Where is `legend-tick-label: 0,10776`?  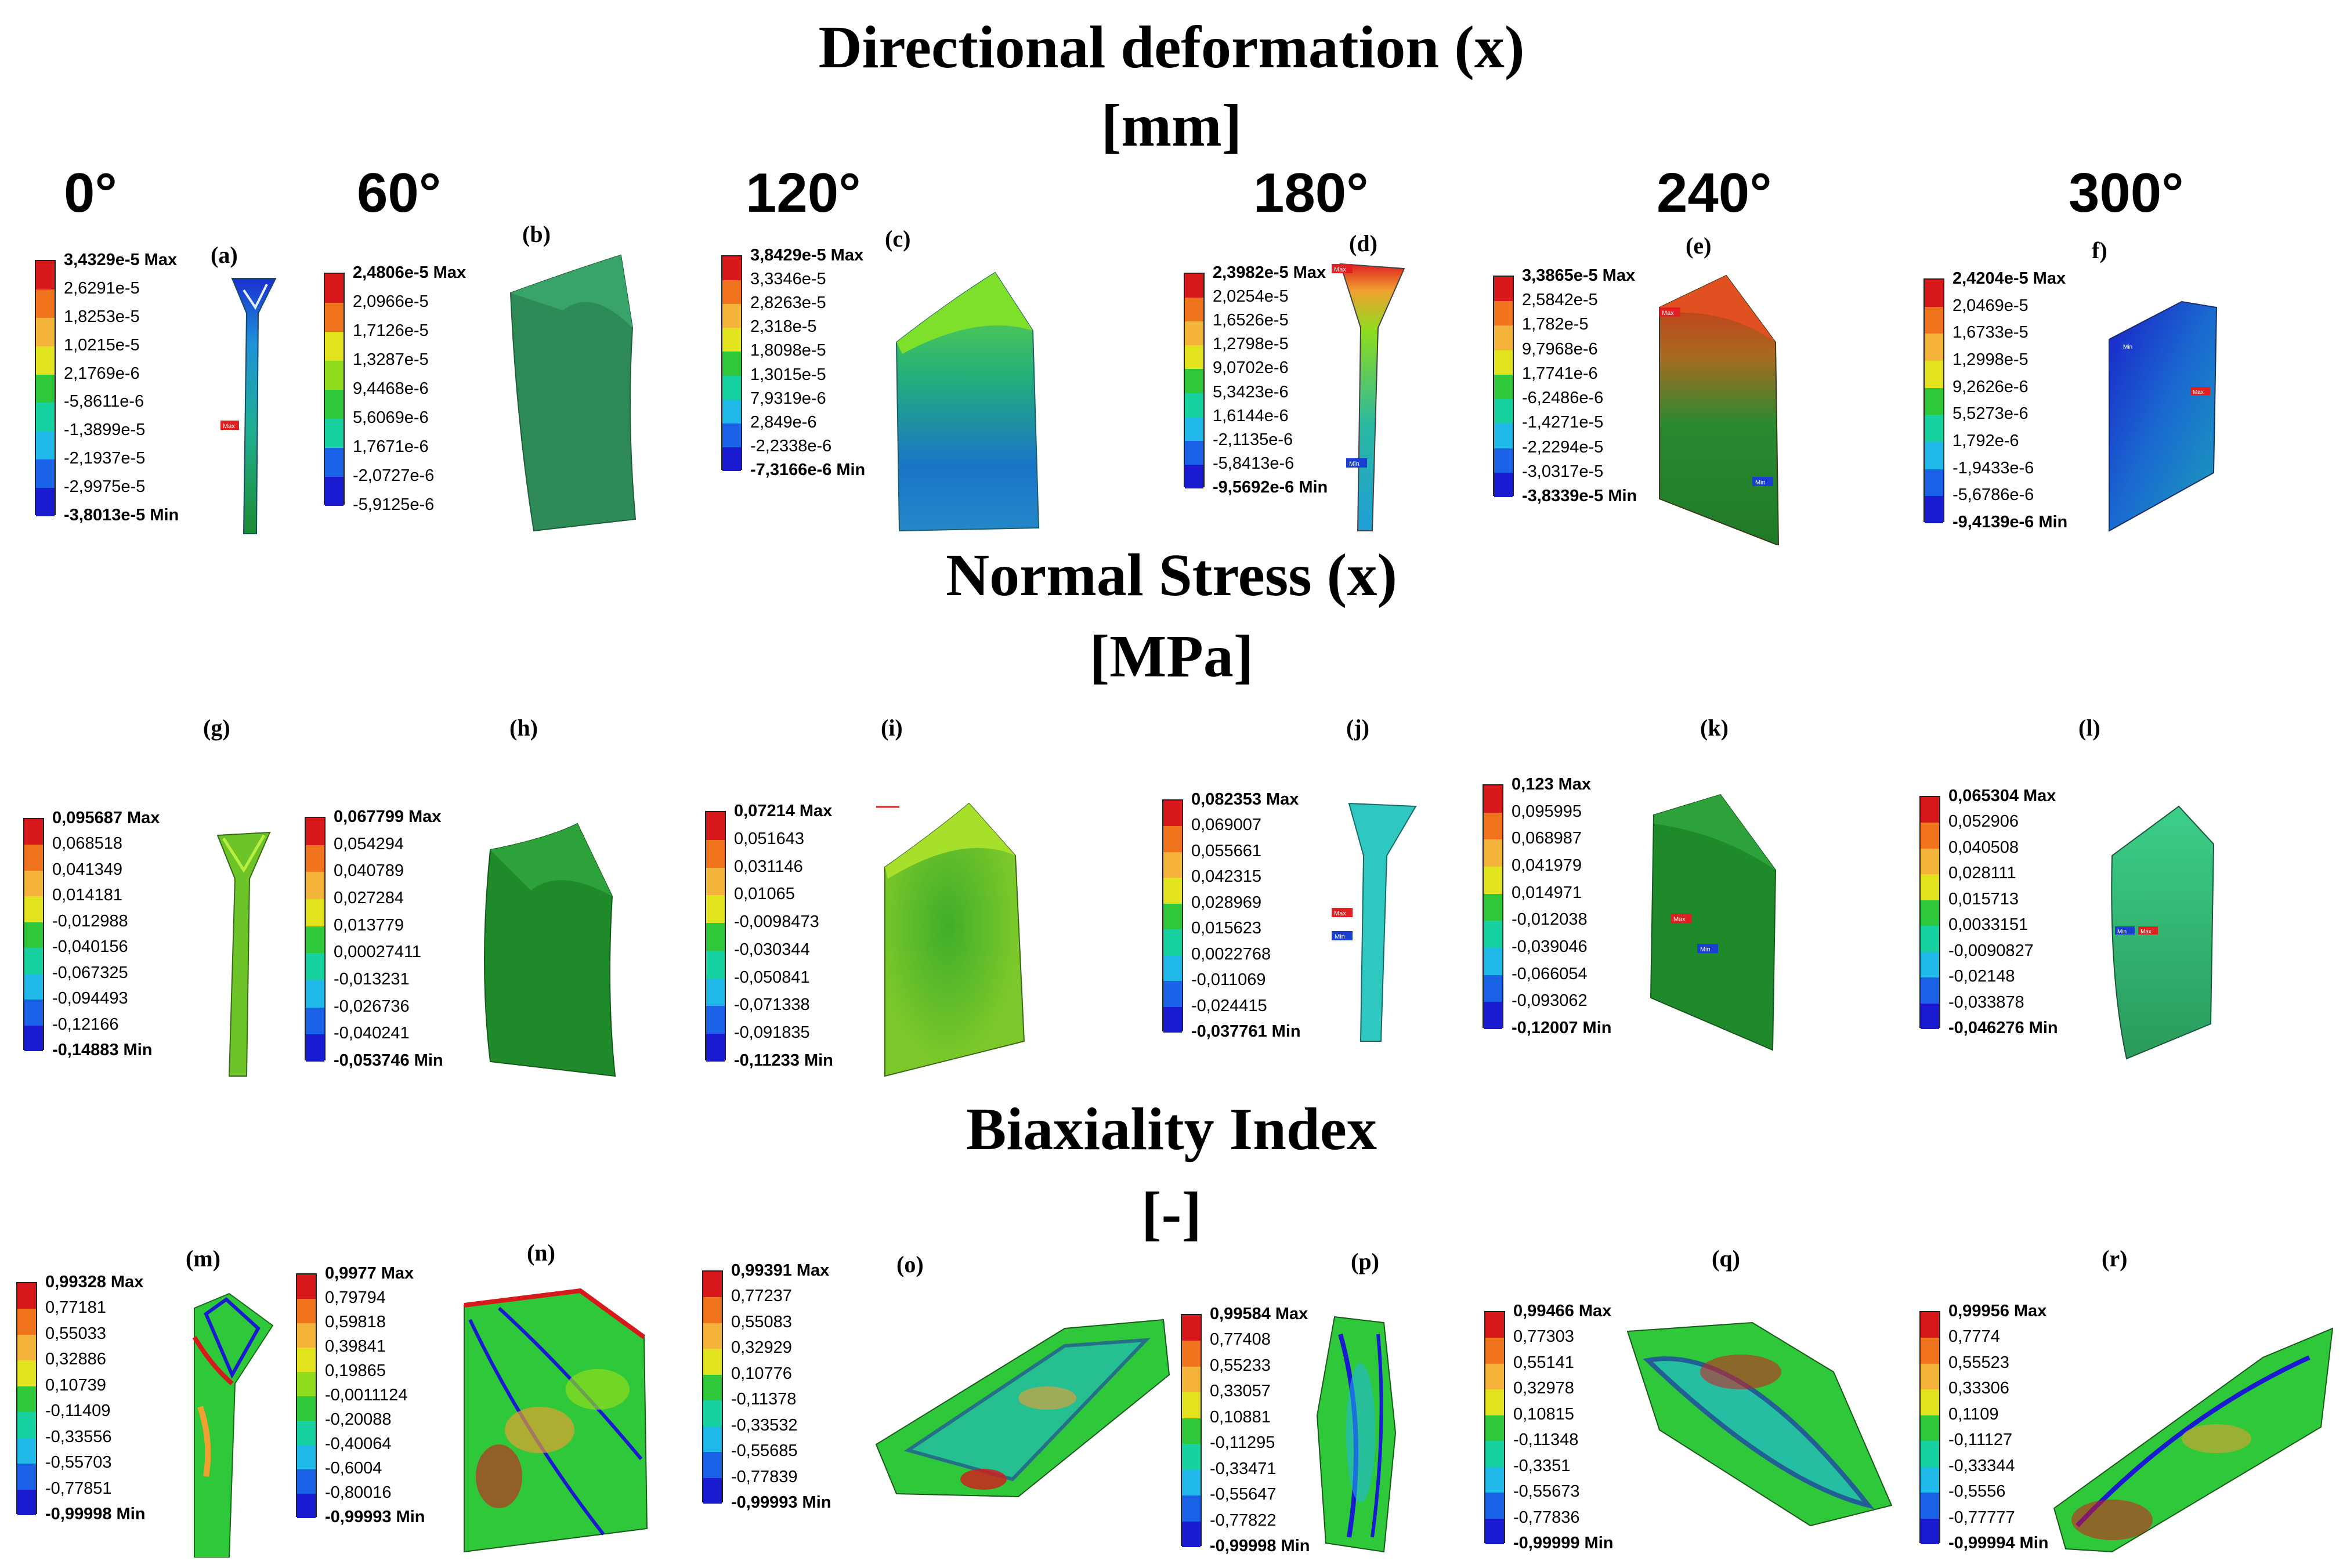 legend-tick-label: 0,10776 is located at coordinates (762, 1373).